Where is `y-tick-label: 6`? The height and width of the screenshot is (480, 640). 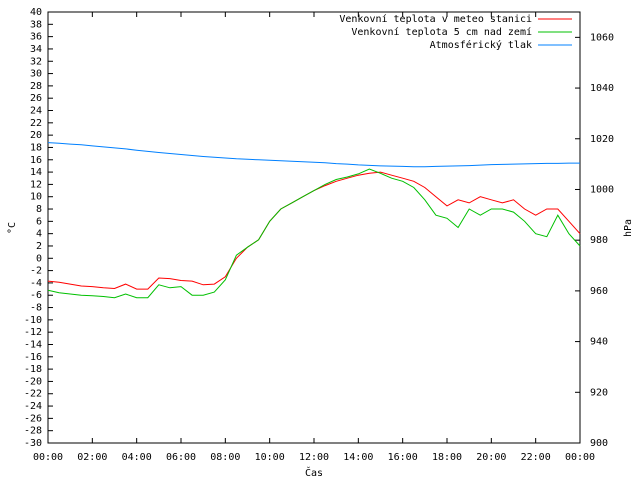 y-tick-label: 6 is located at coordinates (39, 221).